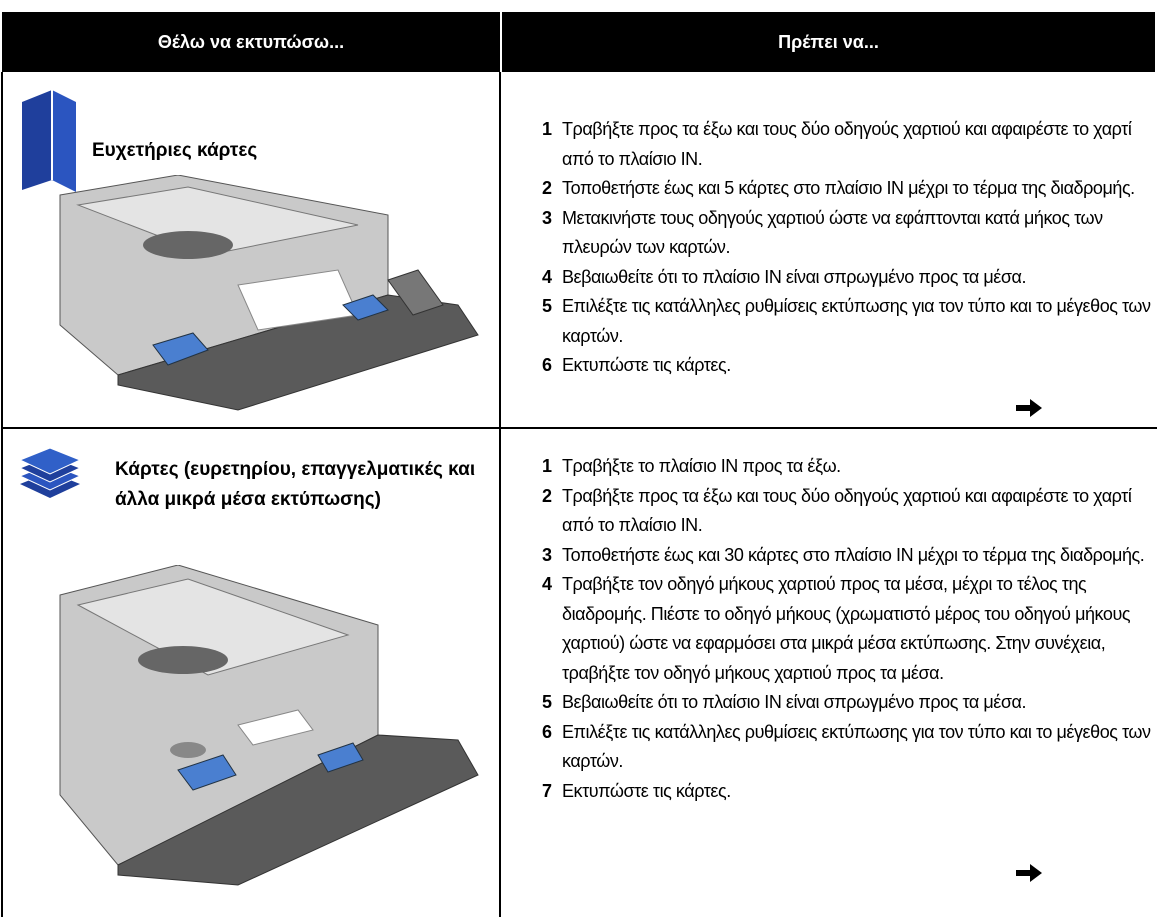 The image size is (1157, 917). What do you see at coordinates (175, 150) in the screenshot?
I see `row-title: Ευχετήριες κάρτες` at bounding box center [175, 150].